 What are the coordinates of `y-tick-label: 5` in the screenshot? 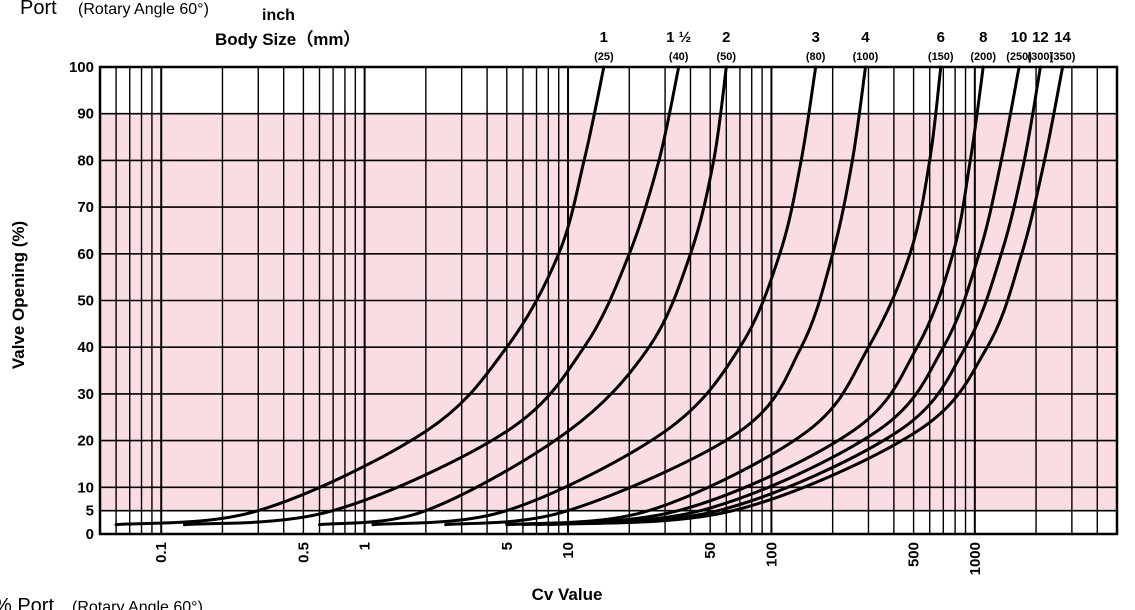 It's located at (90, 511).